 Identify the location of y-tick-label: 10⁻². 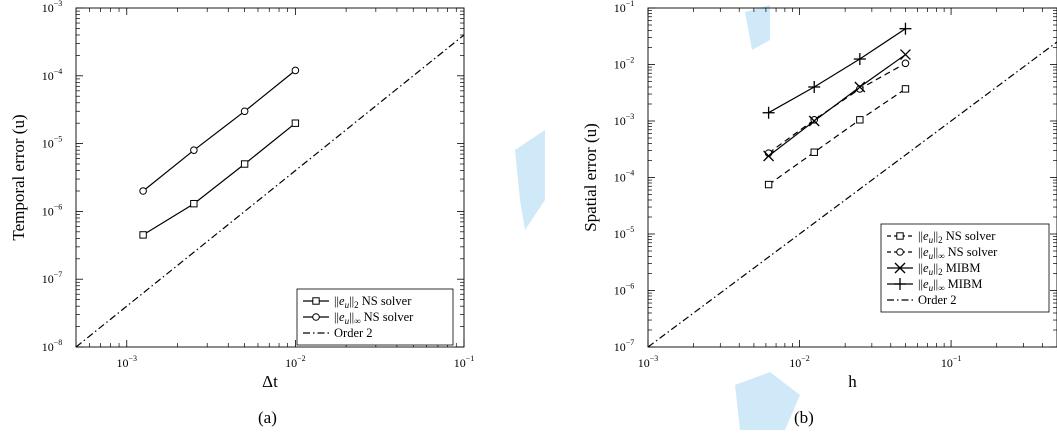
(624, 64).